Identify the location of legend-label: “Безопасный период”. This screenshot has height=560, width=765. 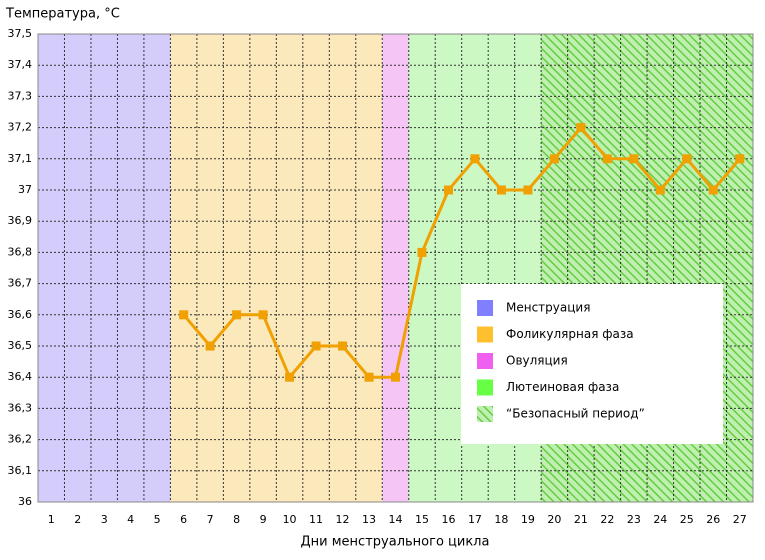
(575, 414).